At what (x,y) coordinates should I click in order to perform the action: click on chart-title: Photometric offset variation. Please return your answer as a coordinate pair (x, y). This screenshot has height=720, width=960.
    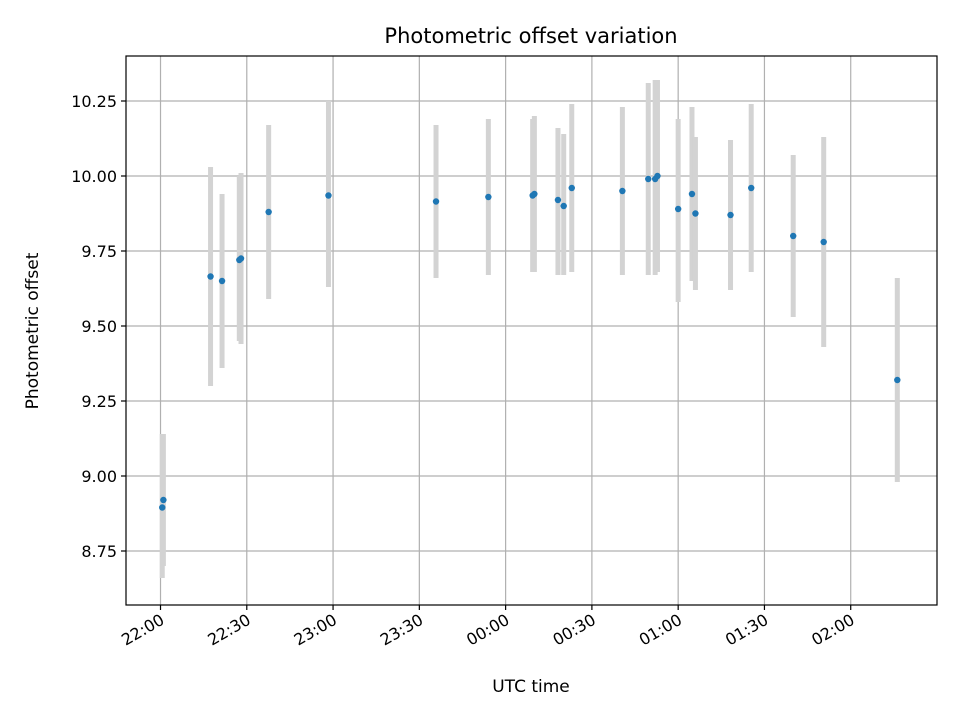
    Looking at the image, I should click on (530, 36).